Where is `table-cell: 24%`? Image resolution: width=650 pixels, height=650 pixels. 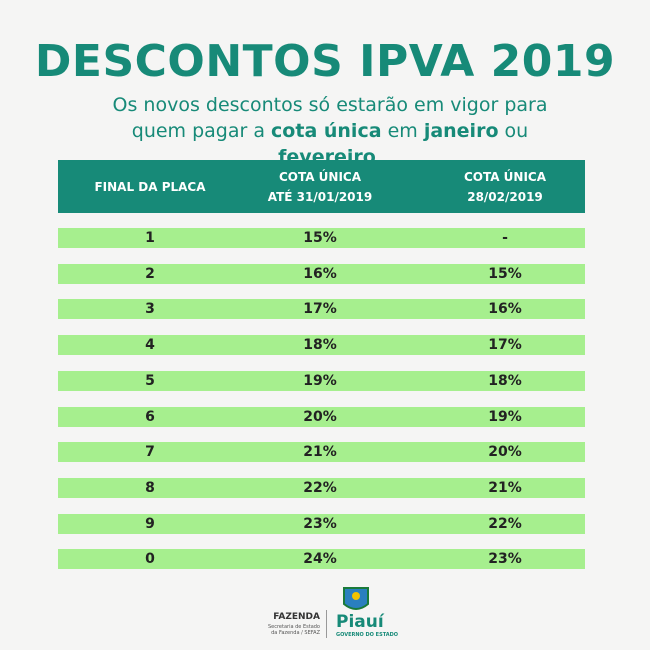
table-cell: 24% is located at coordinates (320, 559).